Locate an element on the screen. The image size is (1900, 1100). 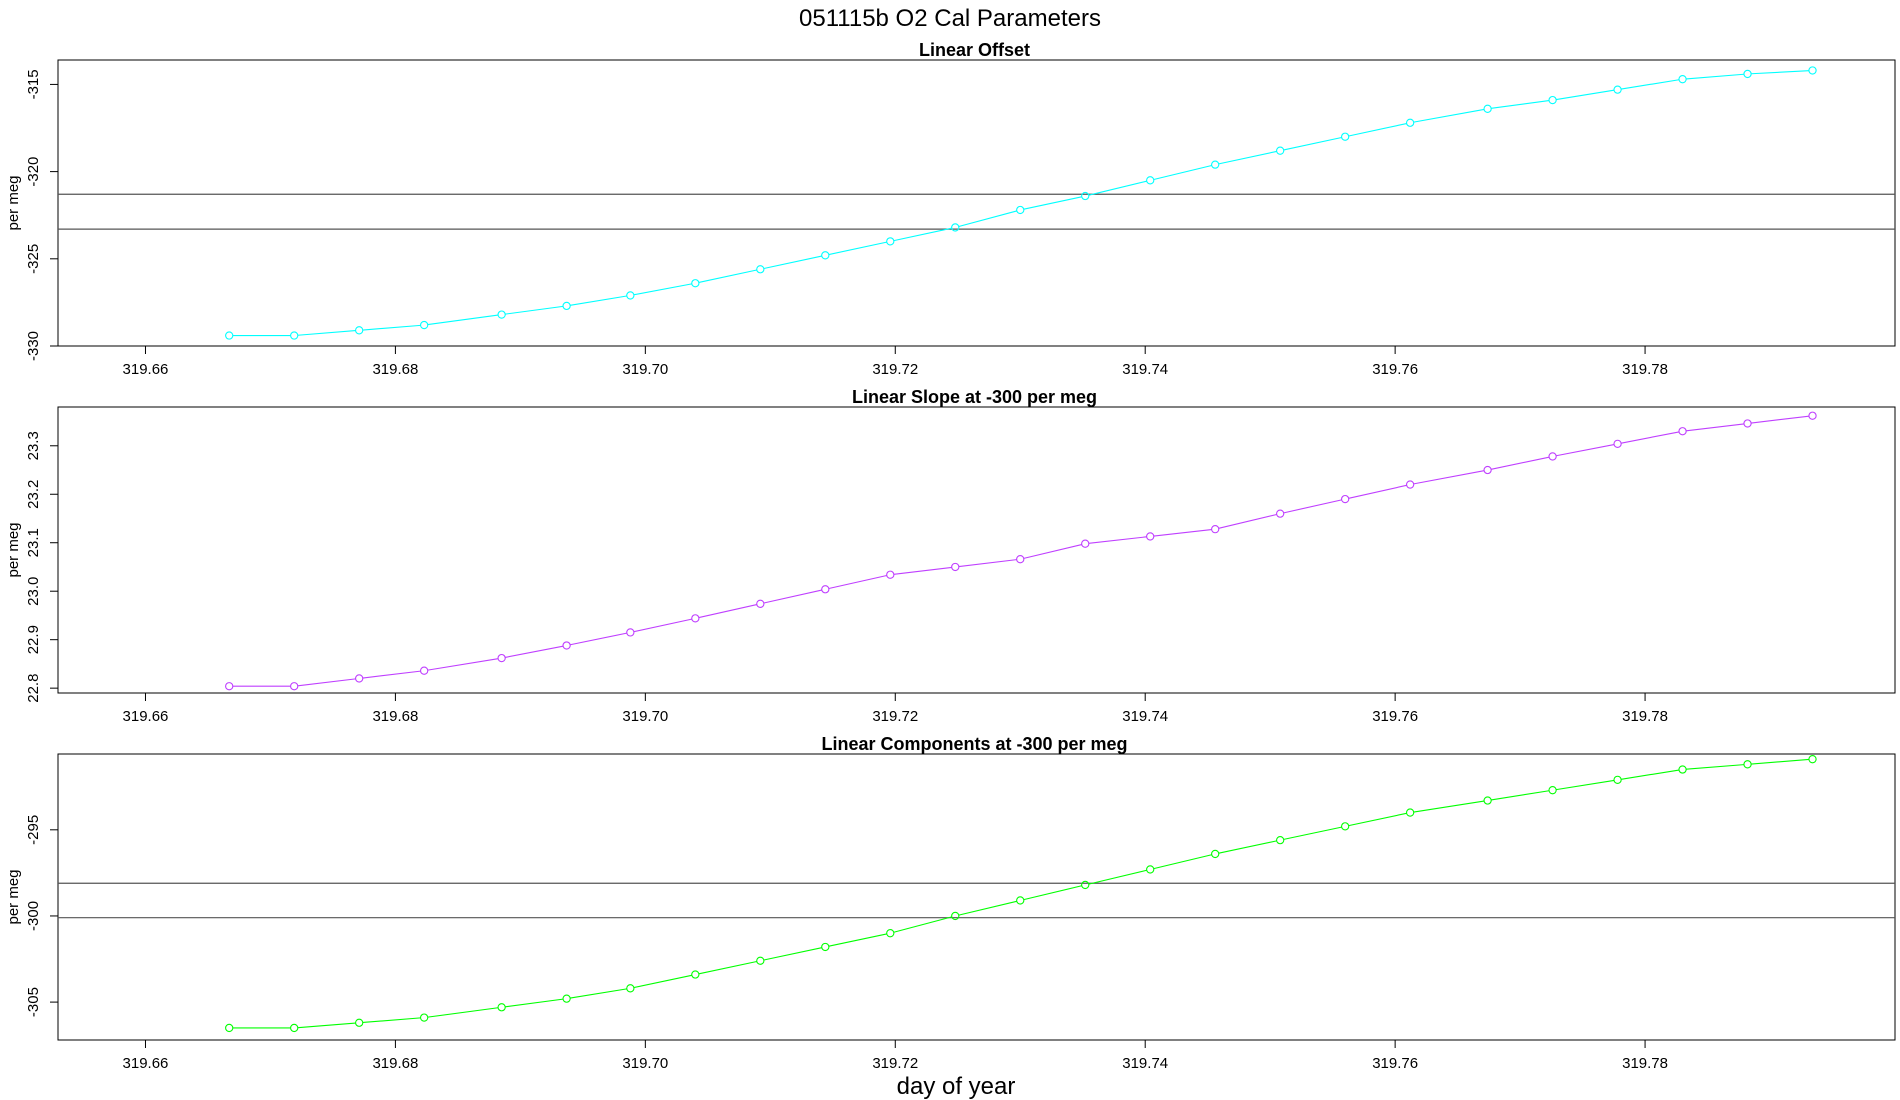
y-tick-label: -305 is located at coordinates (33, 1002).